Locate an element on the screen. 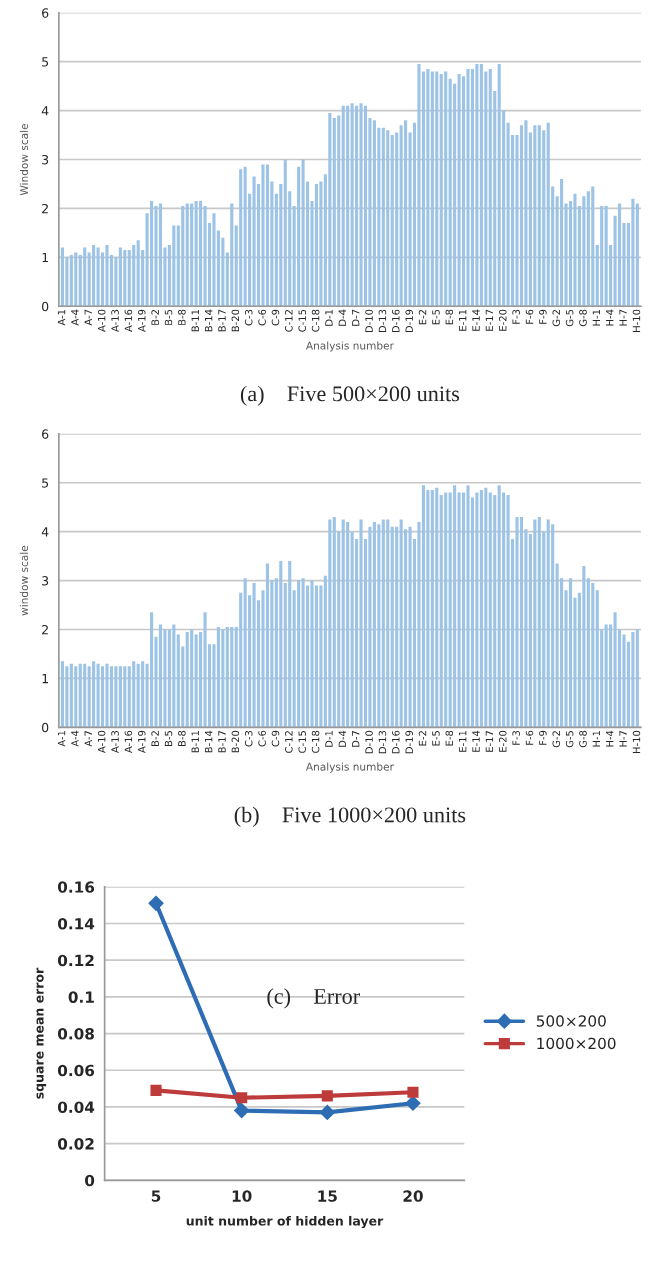 The image size is (654, 1276). text: (b) Five 1000×200 units is located at coordinates (350, 816).